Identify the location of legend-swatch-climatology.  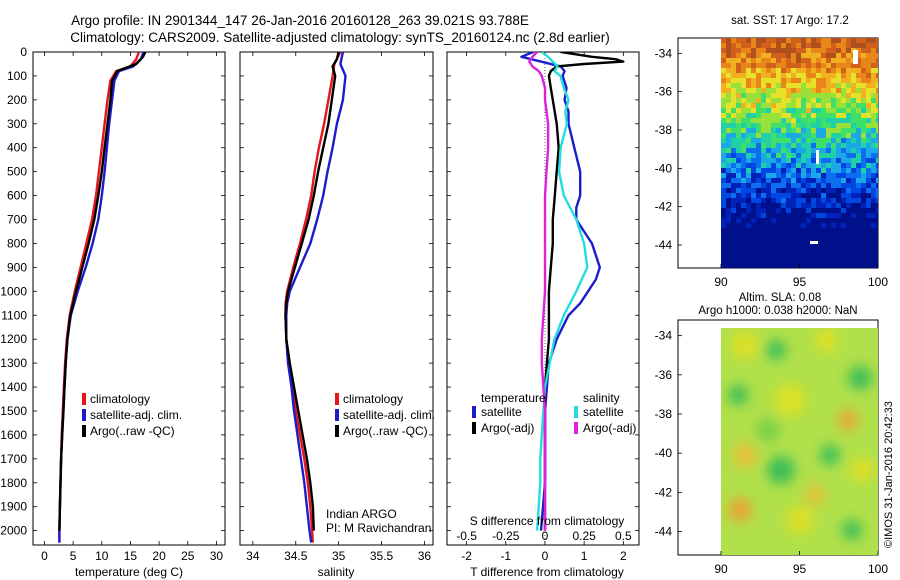
(337, 399).